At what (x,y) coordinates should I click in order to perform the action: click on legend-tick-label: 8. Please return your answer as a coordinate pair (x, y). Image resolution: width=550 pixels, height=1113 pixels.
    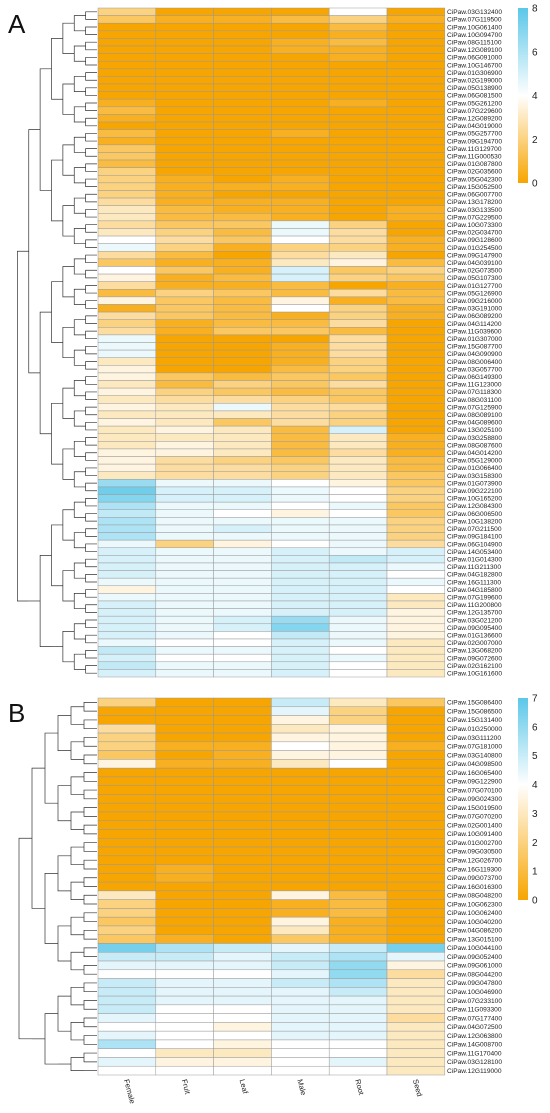
    Looking at the image, I should click on (535, 9).